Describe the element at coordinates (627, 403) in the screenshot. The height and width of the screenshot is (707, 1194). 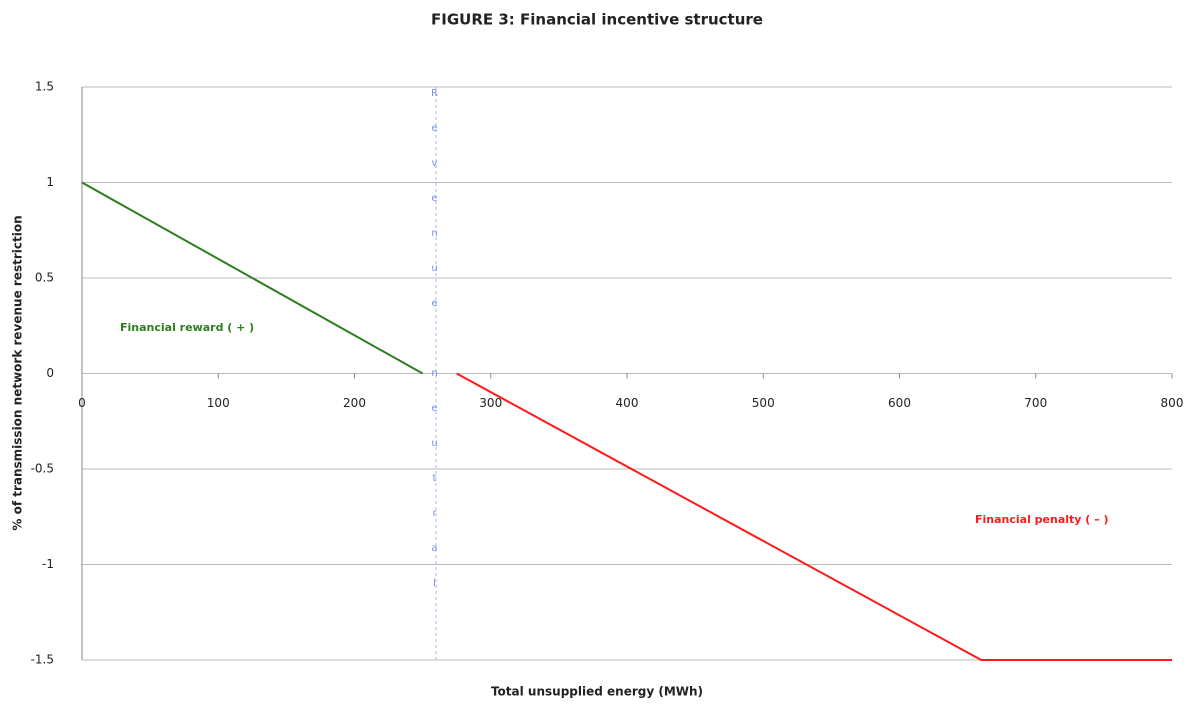
I see `x-tick-label: 400` at that location.